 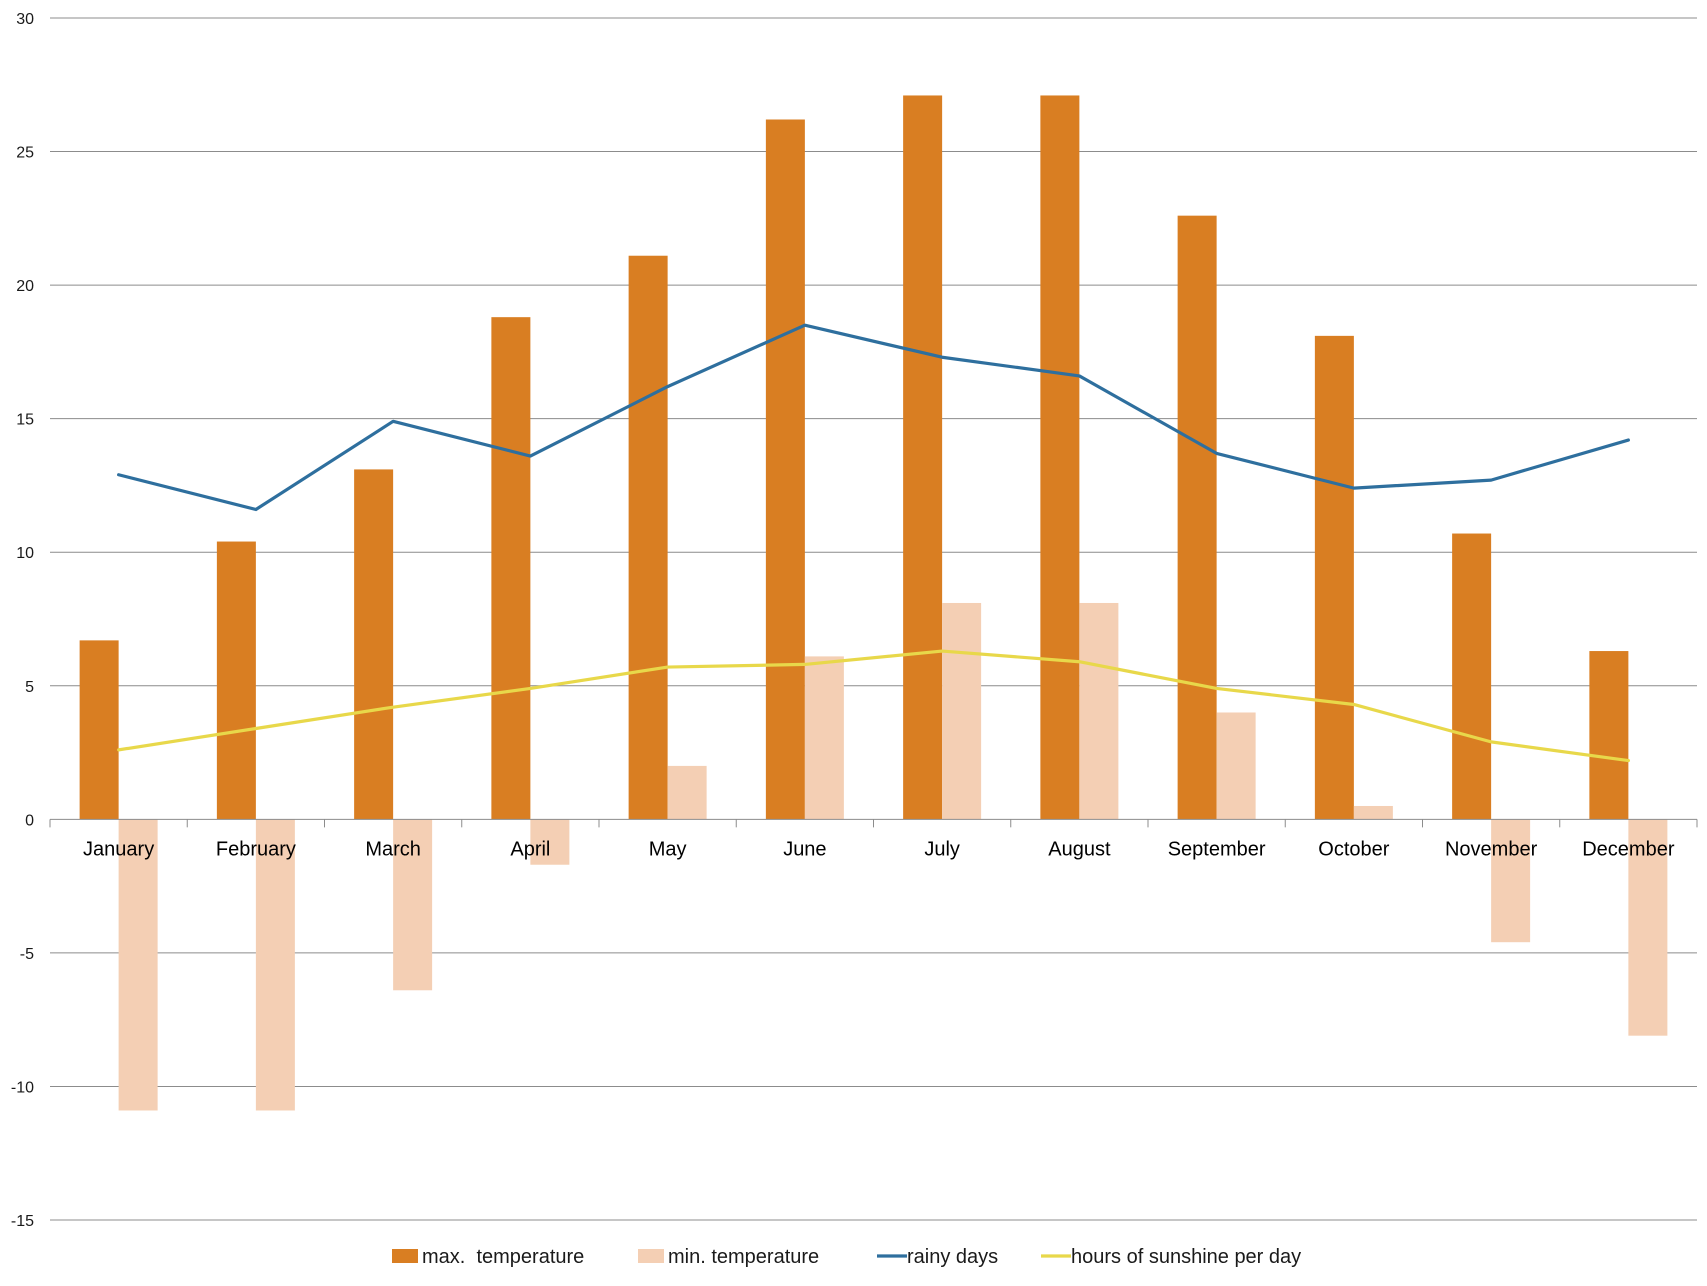 I want to click on rainy-days-line, so click(x=873, y=417).